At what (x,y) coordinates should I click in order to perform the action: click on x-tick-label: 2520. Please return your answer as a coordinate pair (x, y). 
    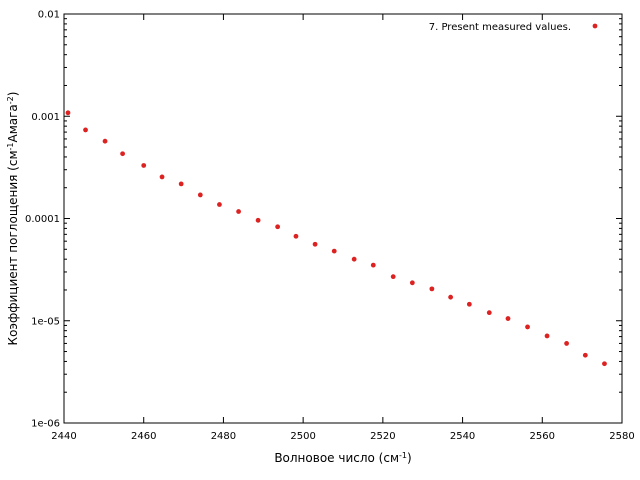
    Looking at the image, I should click on (382, 436).